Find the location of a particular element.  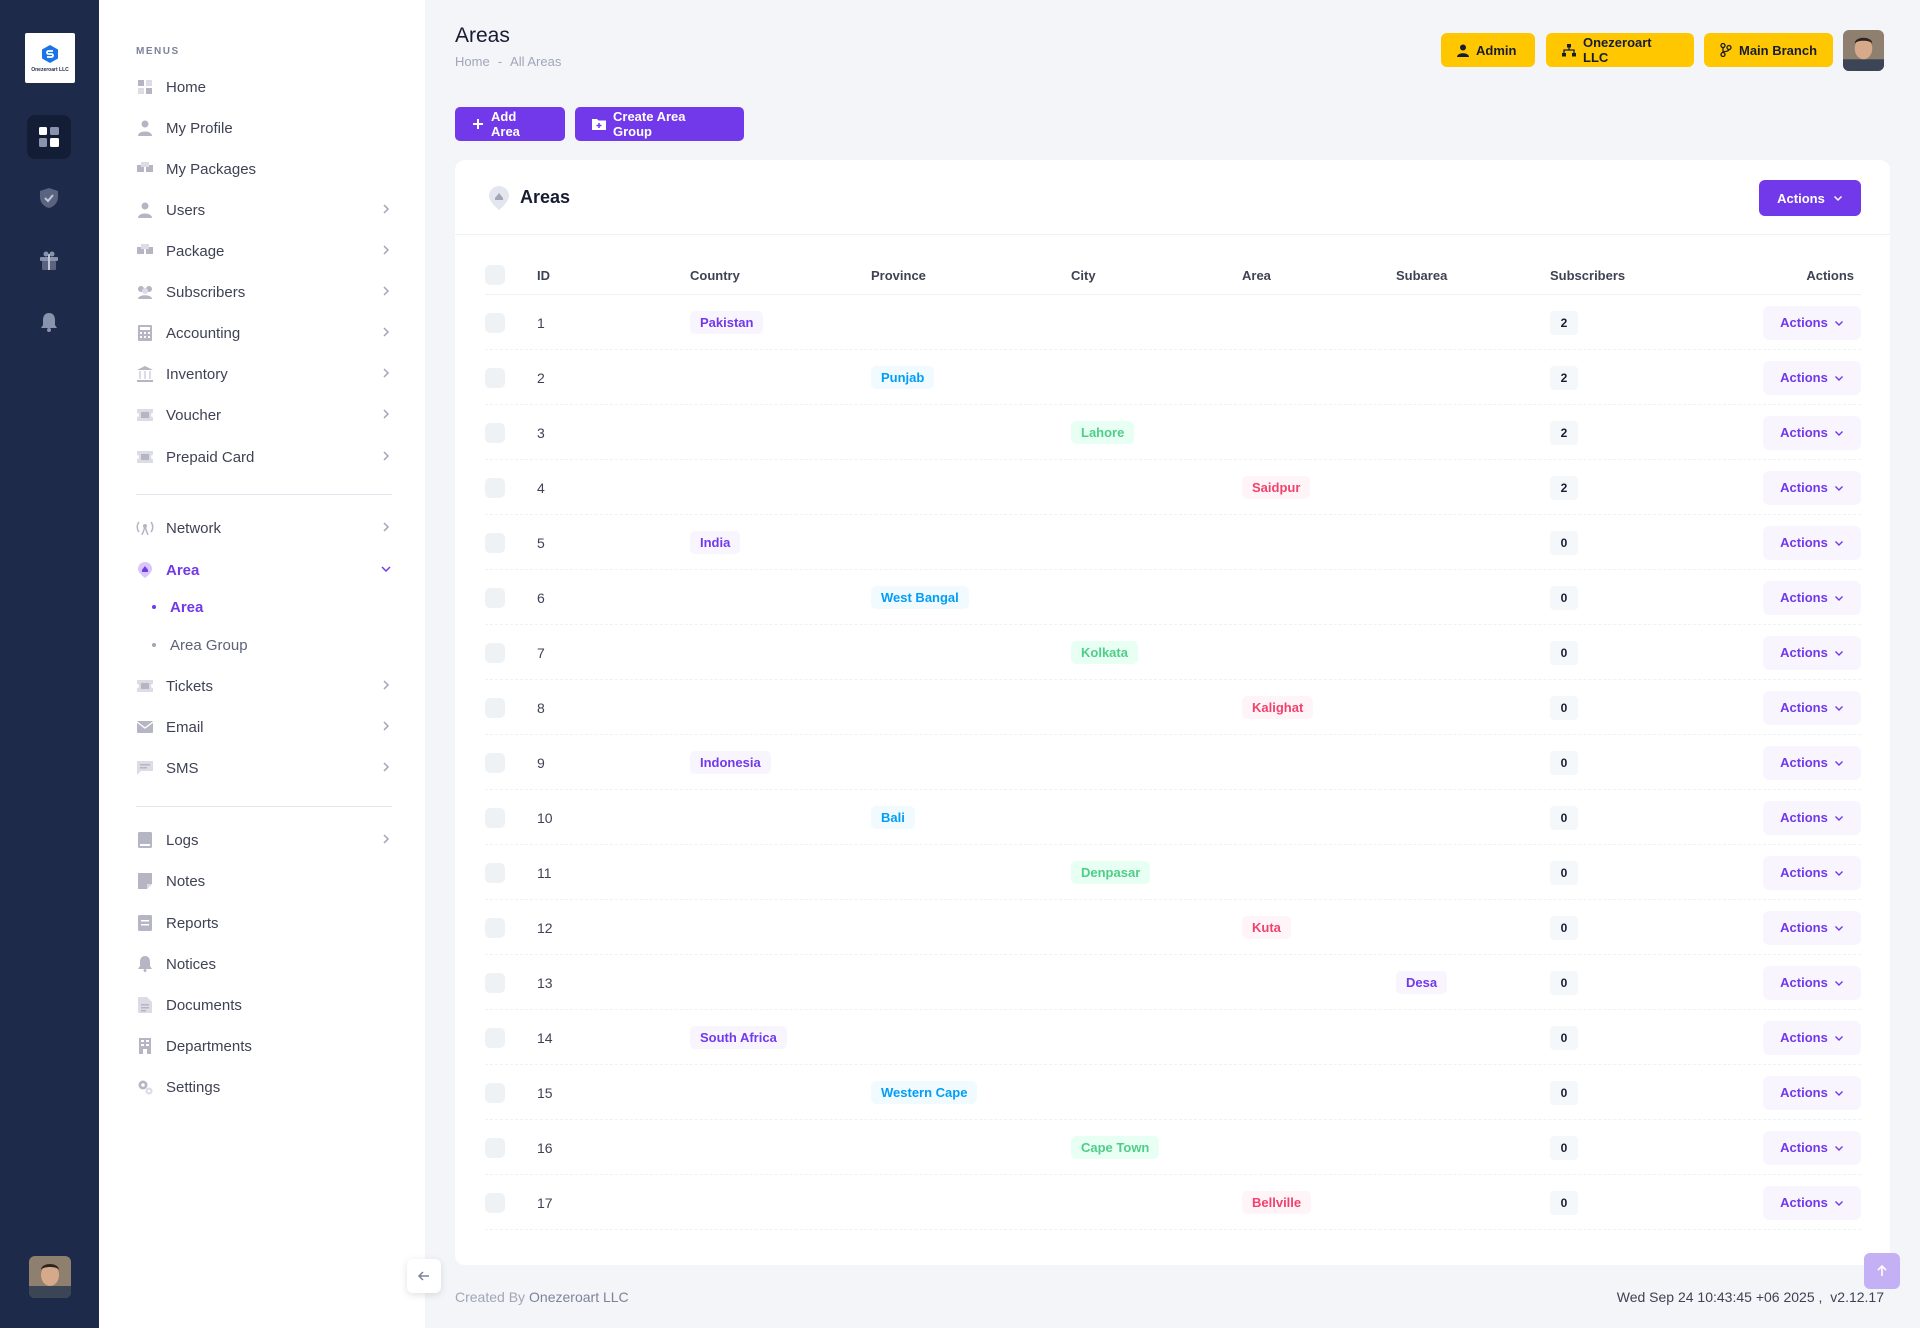

user-avatar is located at coordinates (50, 1277).